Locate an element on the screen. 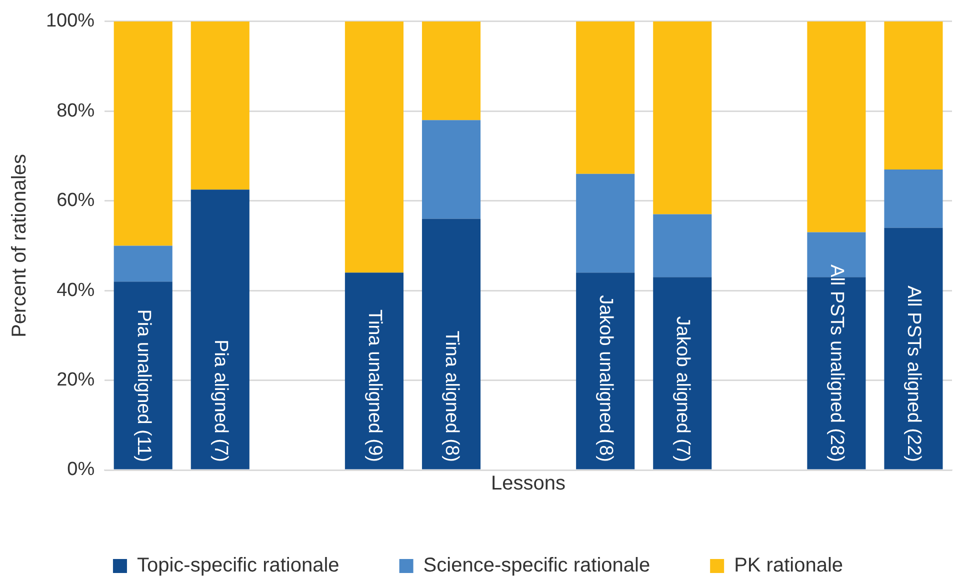 The height and width of the screenshot is (586, 956). legend-label: Science-specific rationale is located at coordinates (536, 565).